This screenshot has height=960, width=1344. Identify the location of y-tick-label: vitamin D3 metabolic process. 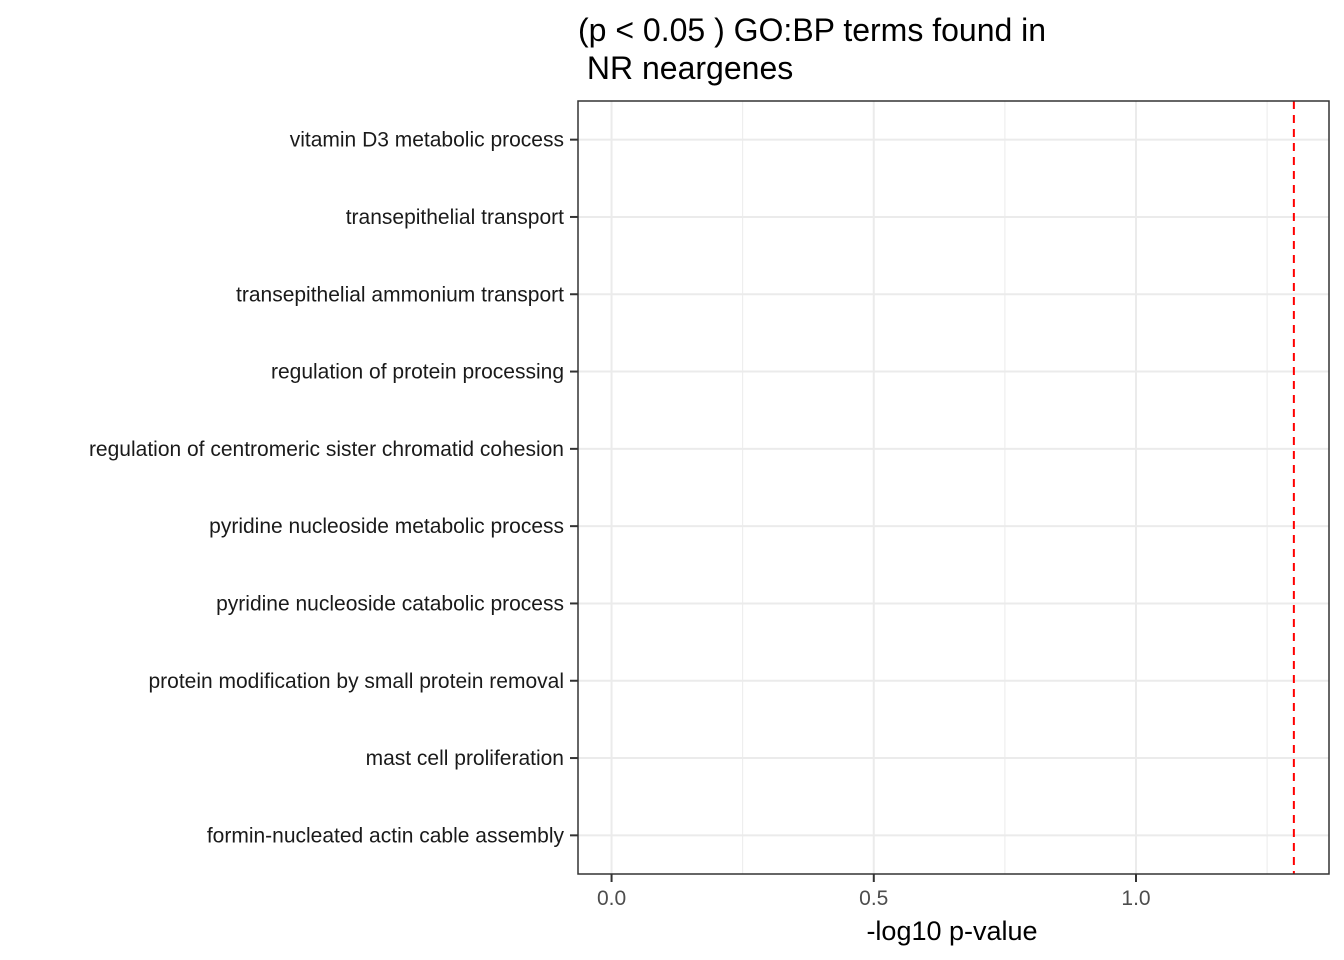
(427, 140).